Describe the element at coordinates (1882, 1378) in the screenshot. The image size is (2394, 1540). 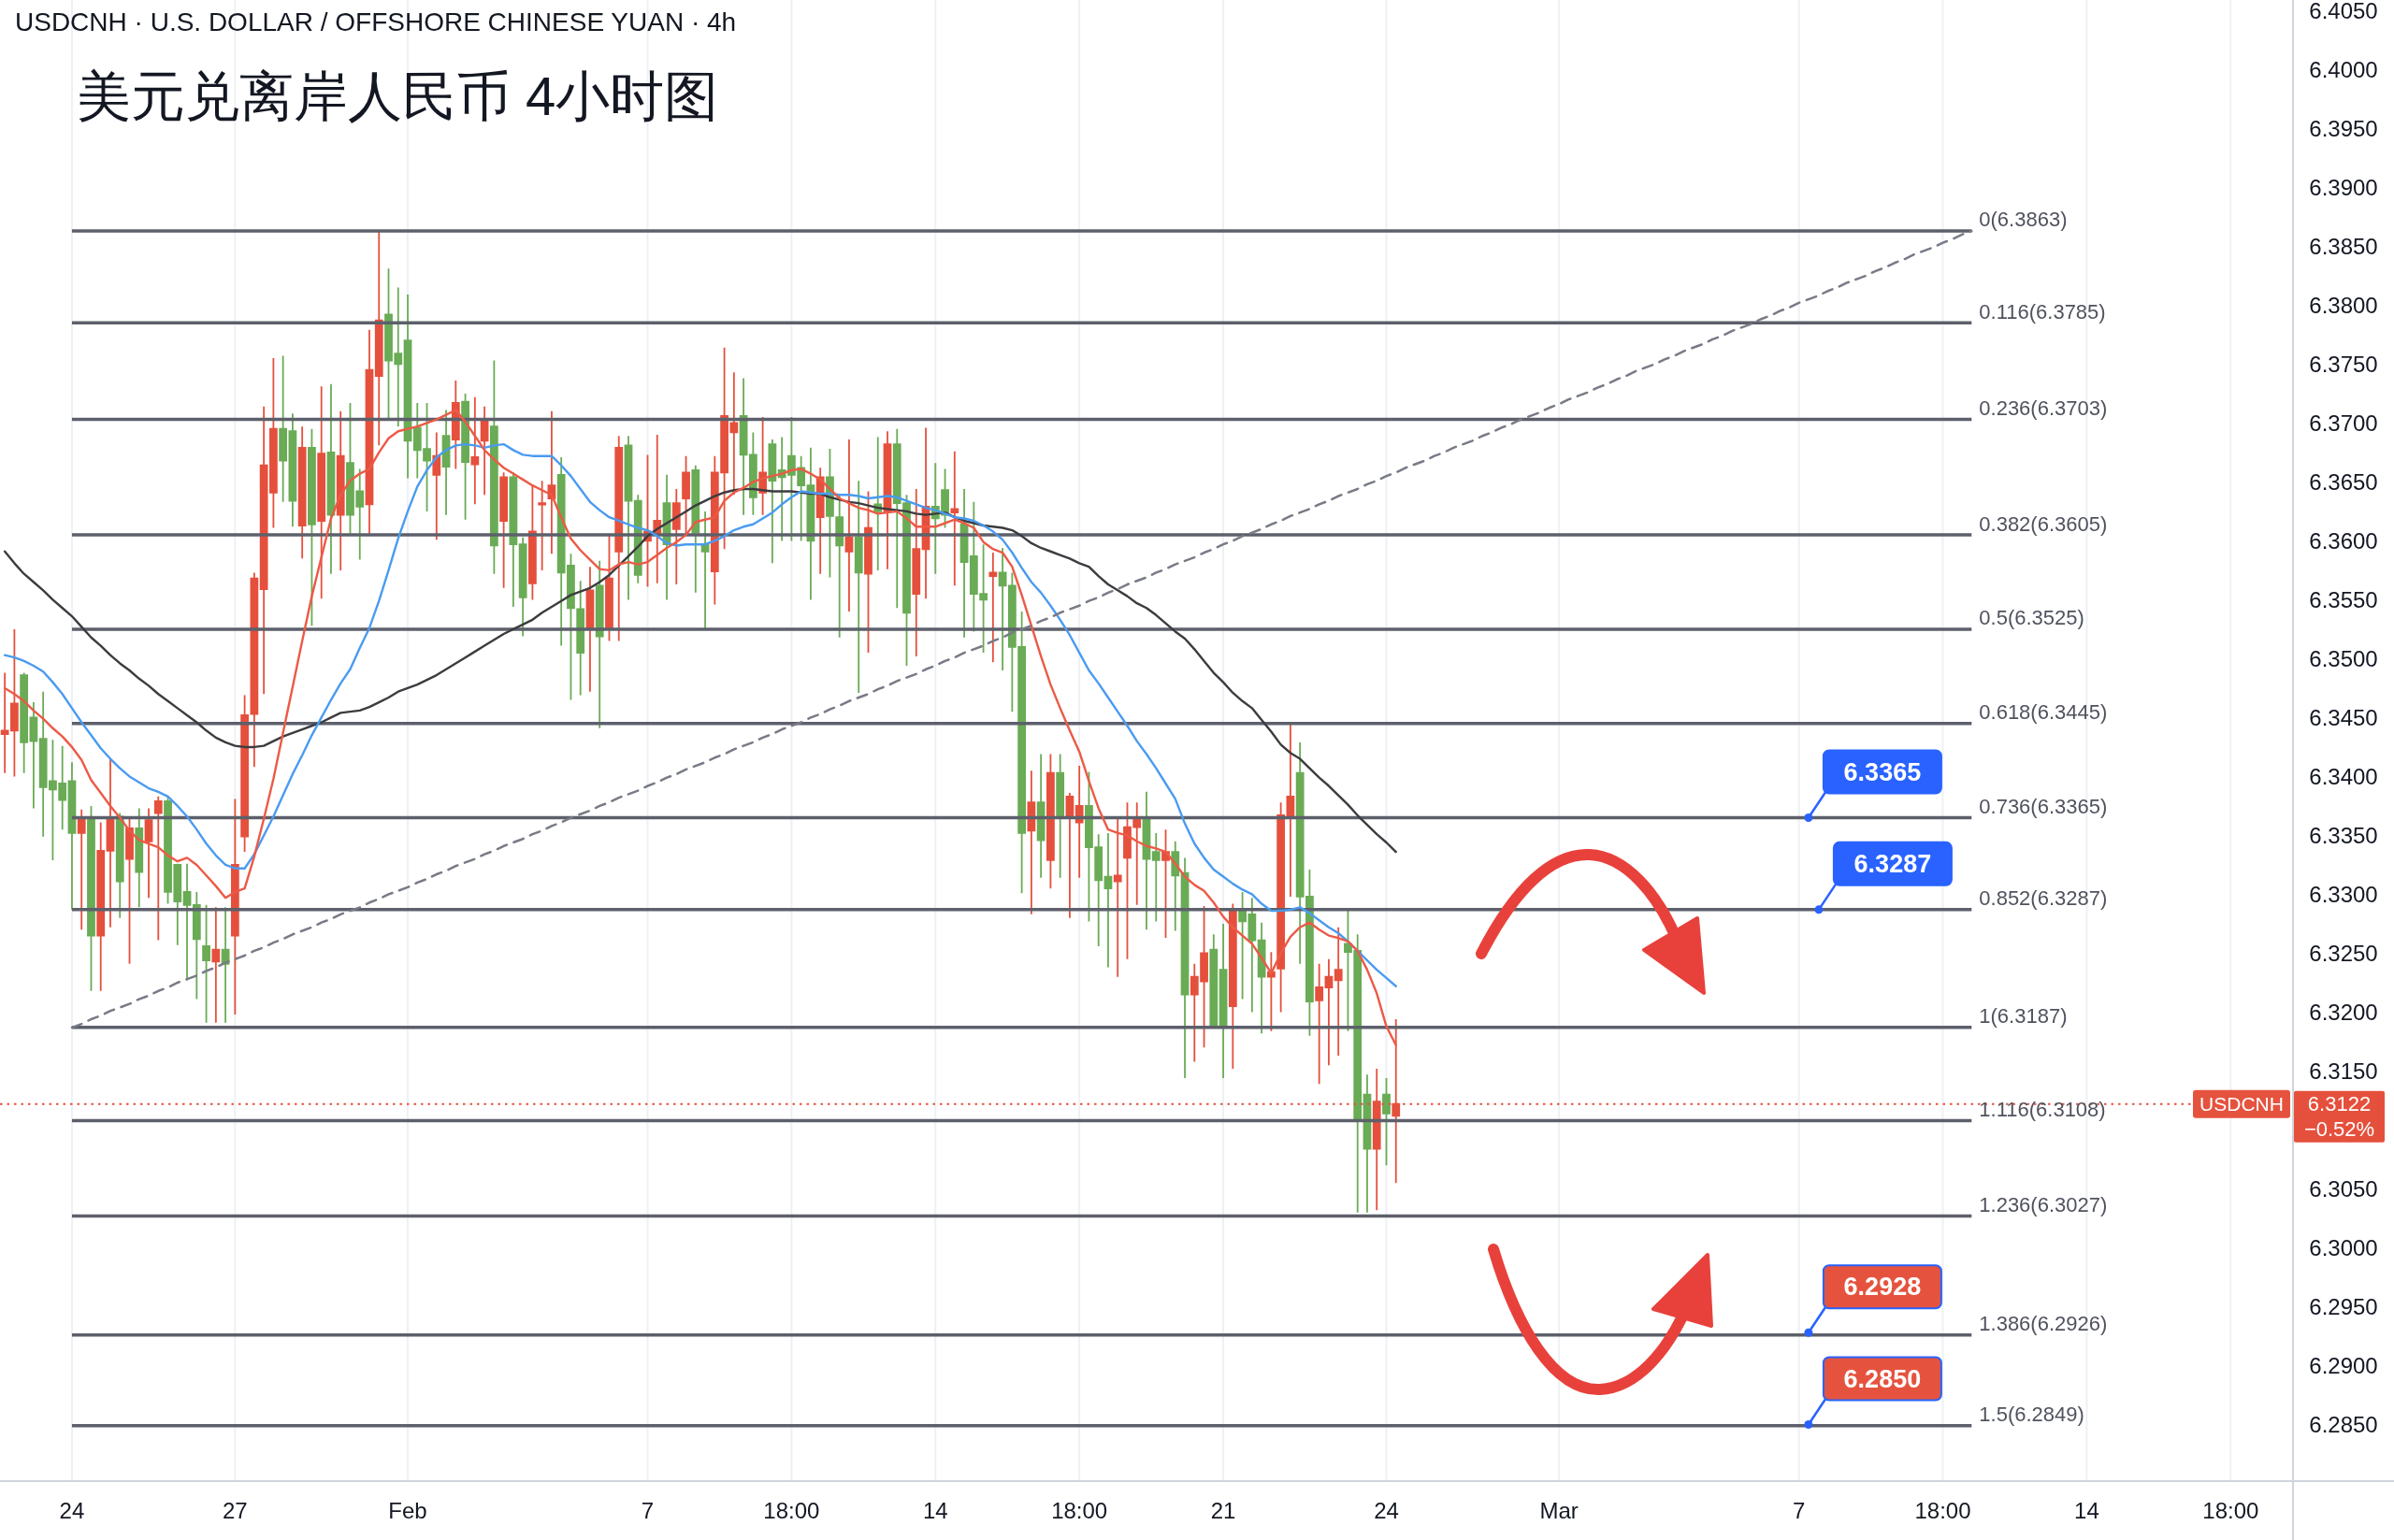
I see `annotation: 6.2850` at that location.